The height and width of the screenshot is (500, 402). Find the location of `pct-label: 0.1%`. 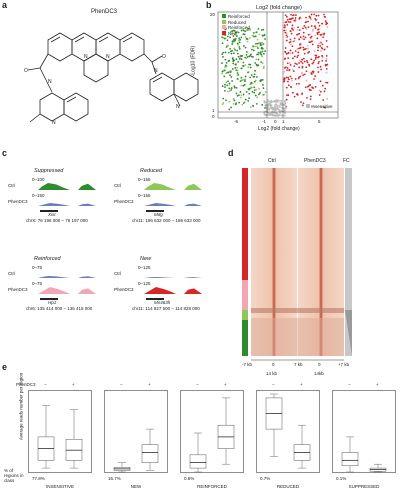

pct-label: 0.1% is located at coordinates (341, 478).